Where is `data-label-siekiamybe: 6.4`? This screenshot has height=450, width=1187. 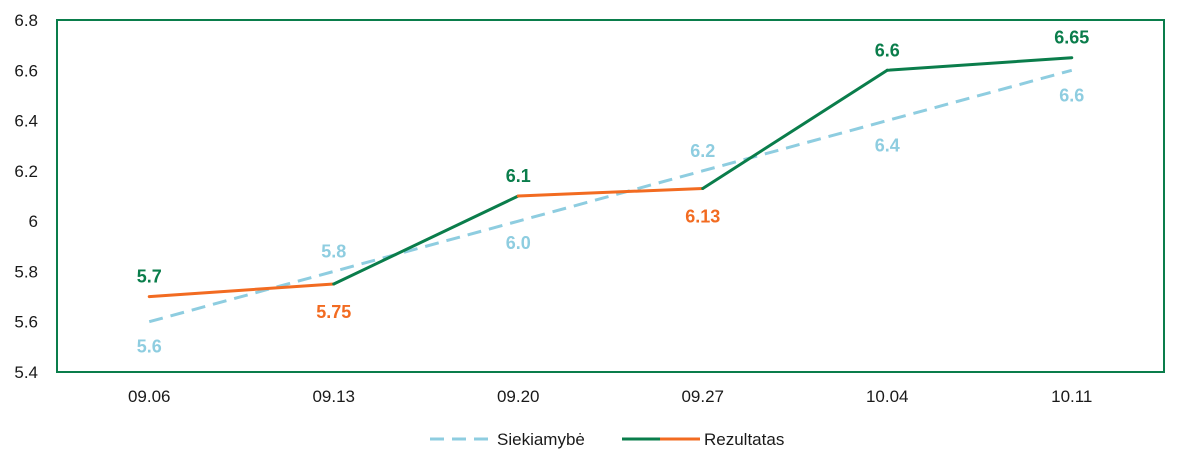
data-label-siekiamybe: 6.4 is located at coordinates (887, 146).